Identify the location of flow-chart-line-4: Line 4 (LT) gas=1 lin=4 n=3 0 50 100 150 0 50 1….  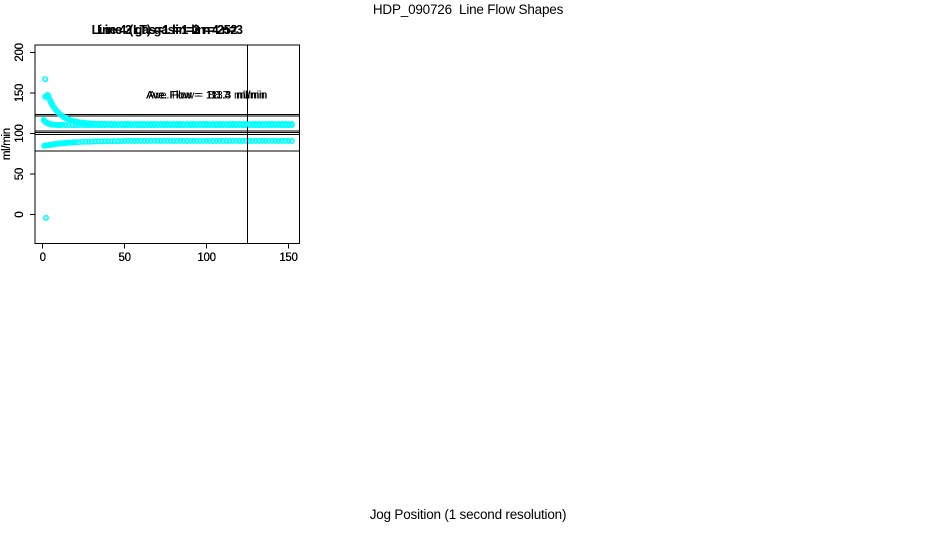
(150, 143).